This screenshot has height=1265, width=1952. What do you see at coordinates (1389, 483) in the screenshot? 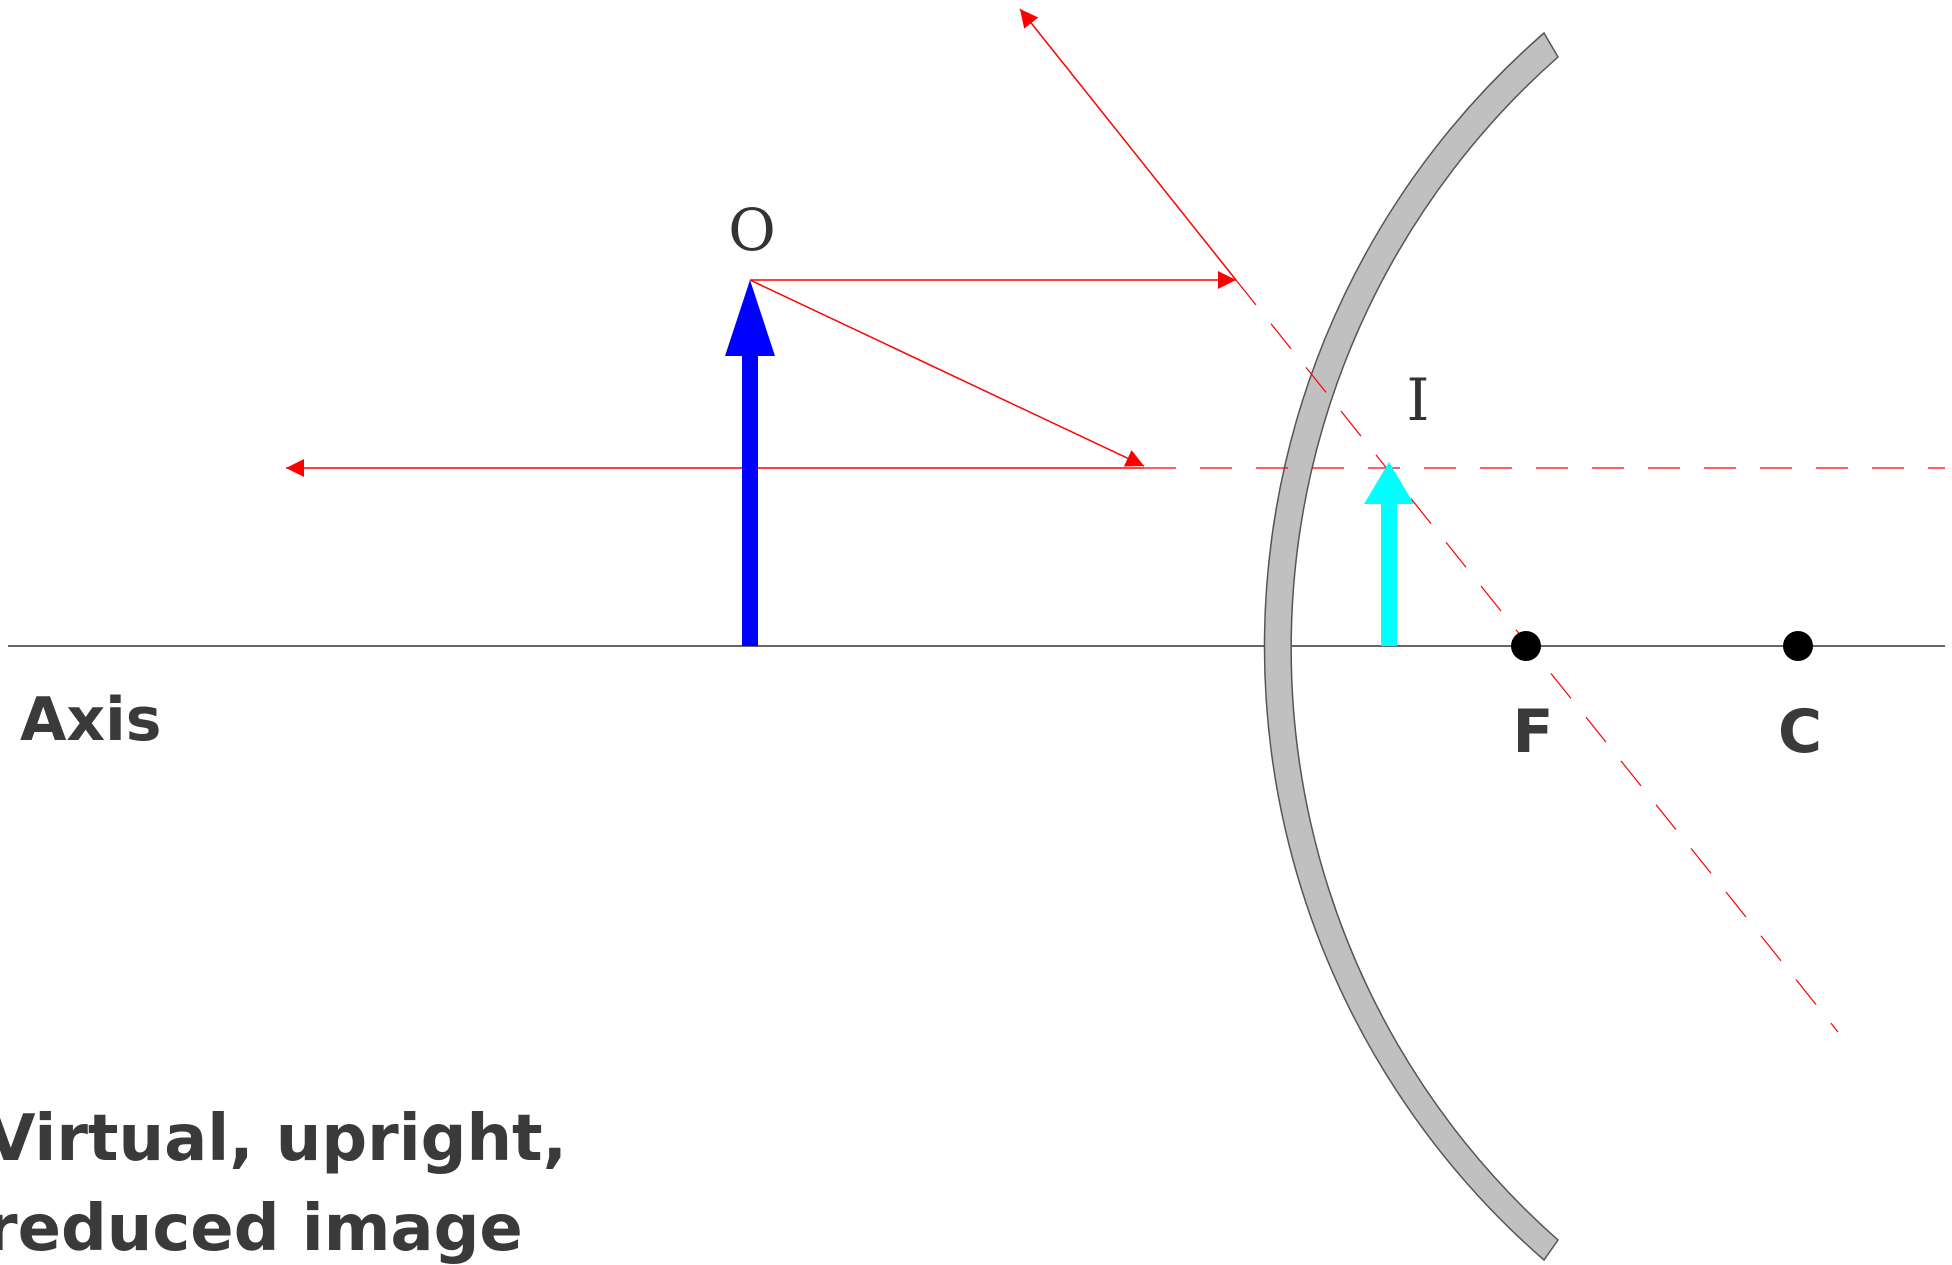
I see `image-arrow-head` at bounding box center [1389, 483].